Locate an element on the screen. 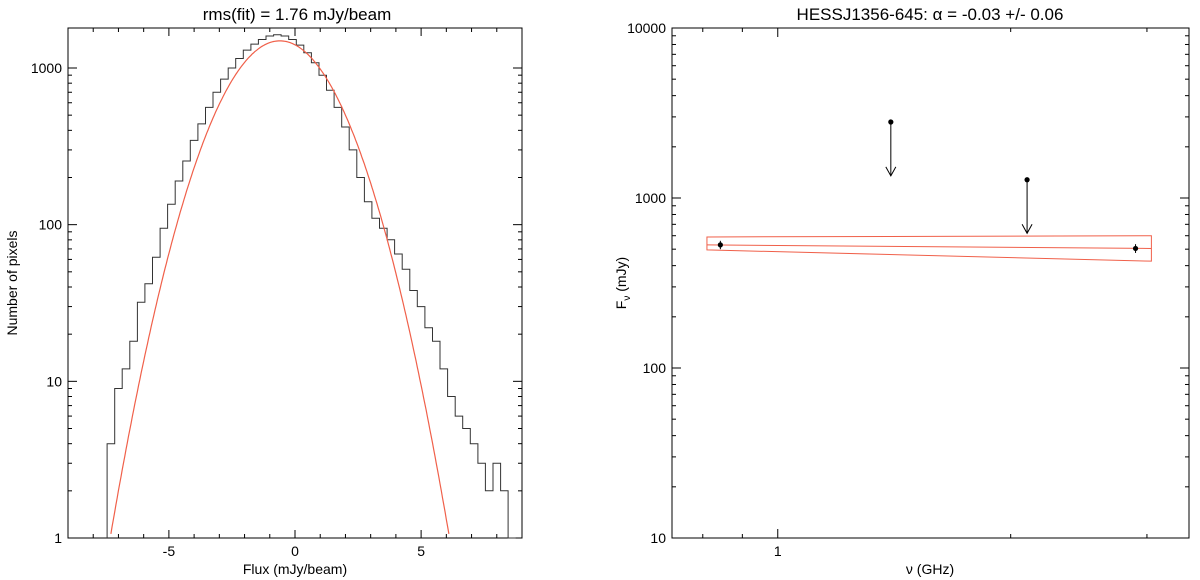  left-x-tick-label: -5 is located at coordinates (169, 551).